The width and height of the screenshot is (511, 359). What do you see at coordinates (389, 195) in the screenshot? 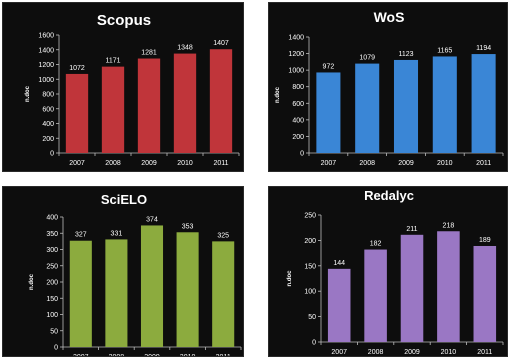
I see `chart-title-redalyc: Redalyc` at bounding box center [389, 195].